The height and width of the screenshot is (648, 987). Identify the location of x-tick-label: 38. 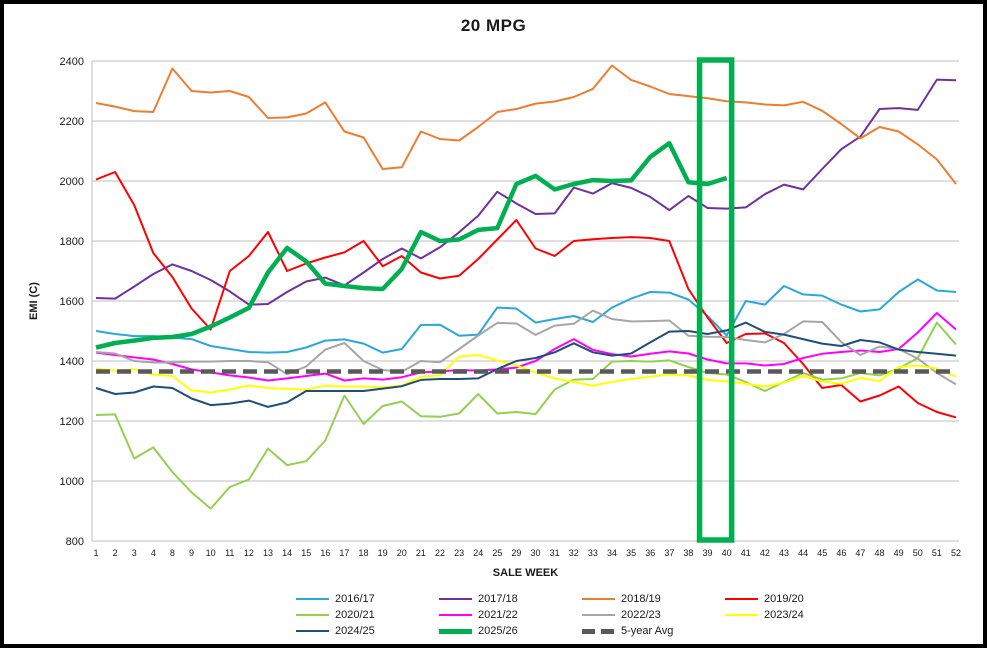
(688, 553).